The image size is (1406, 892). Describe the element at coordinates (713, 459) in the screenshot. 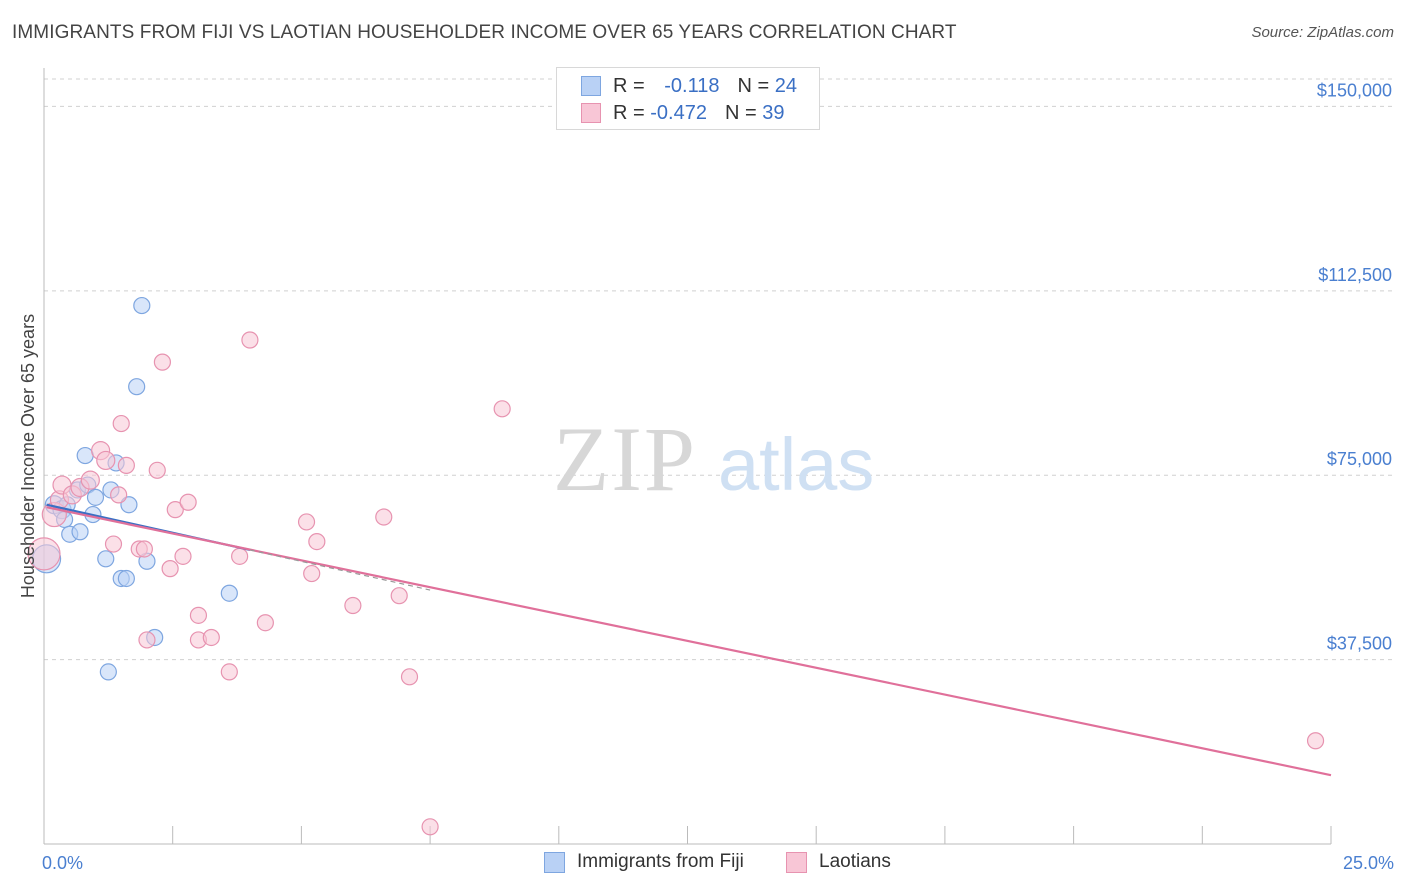

I see `watermark: ZIP atlas` at that location.